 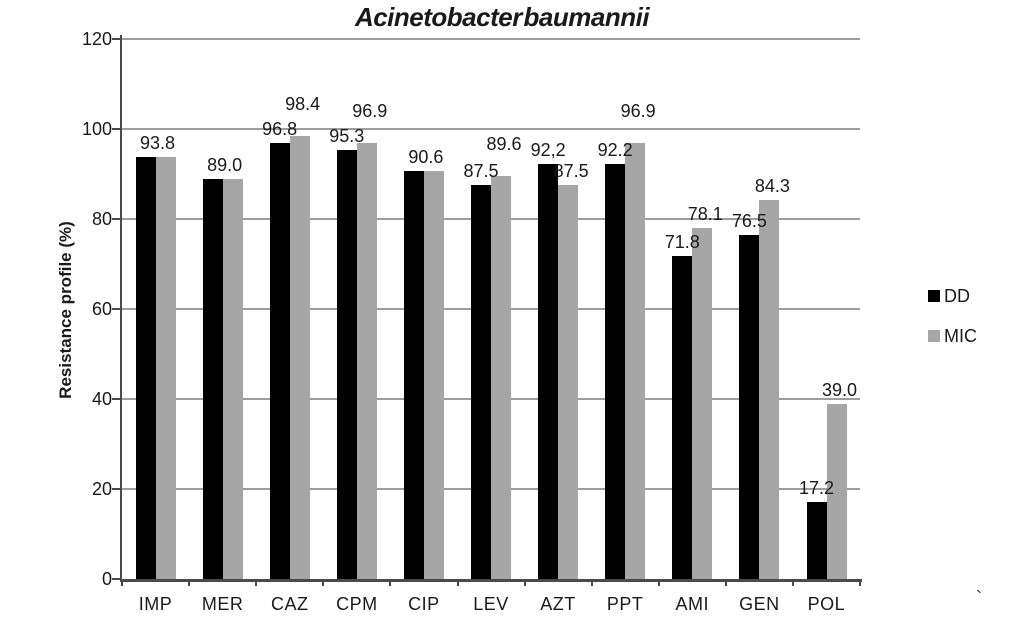 What do you see at coordinates (615, 371) in the screenshot?
I see `bar-ppt-dd` at bounding box center [615, 371].